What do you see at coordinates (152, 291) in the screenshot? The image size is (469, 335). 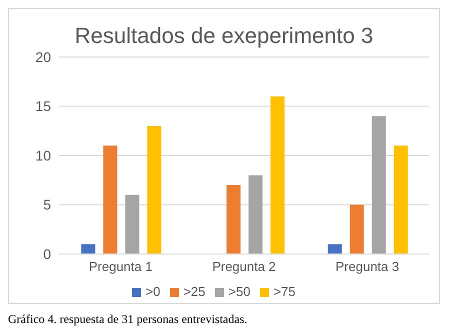 I see `legend-label: >0` at bounding box center [152, 291].